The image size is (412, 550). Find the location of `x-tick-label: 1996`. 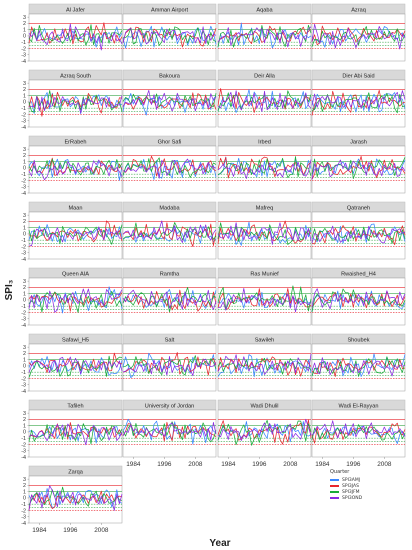

x-tick-label: 1996 is located at coordinates (164, 464).